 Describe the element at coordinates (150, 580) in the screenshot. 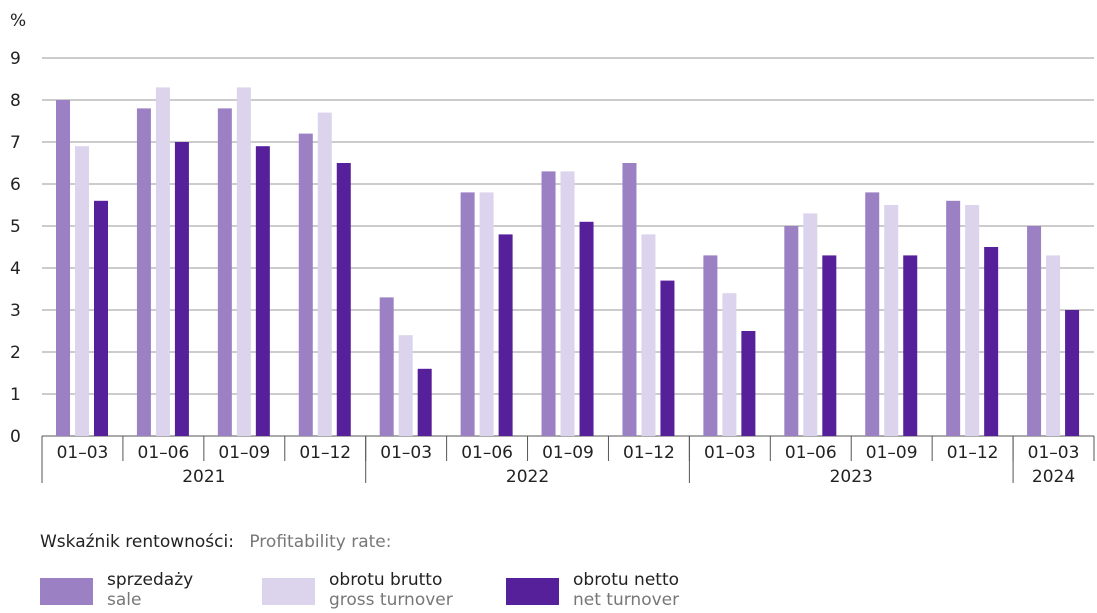

I see `legend-label-pl: sprzedaży` at that location.